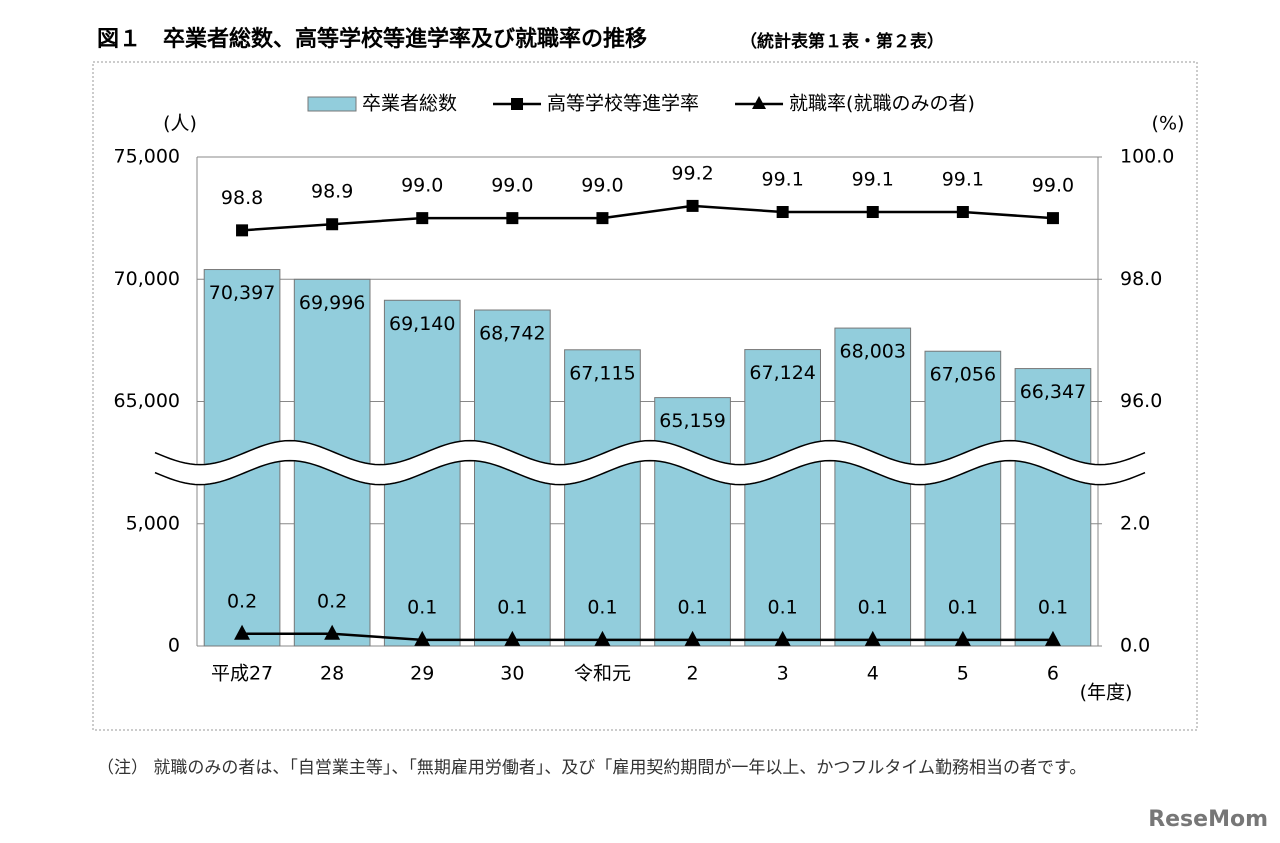 This screenshot has width=1280, height=843. What do you see at coordinates (147, 279) in the screenshot?
I see `y-tick-label: 70,000` at bounding box center [147, 279].